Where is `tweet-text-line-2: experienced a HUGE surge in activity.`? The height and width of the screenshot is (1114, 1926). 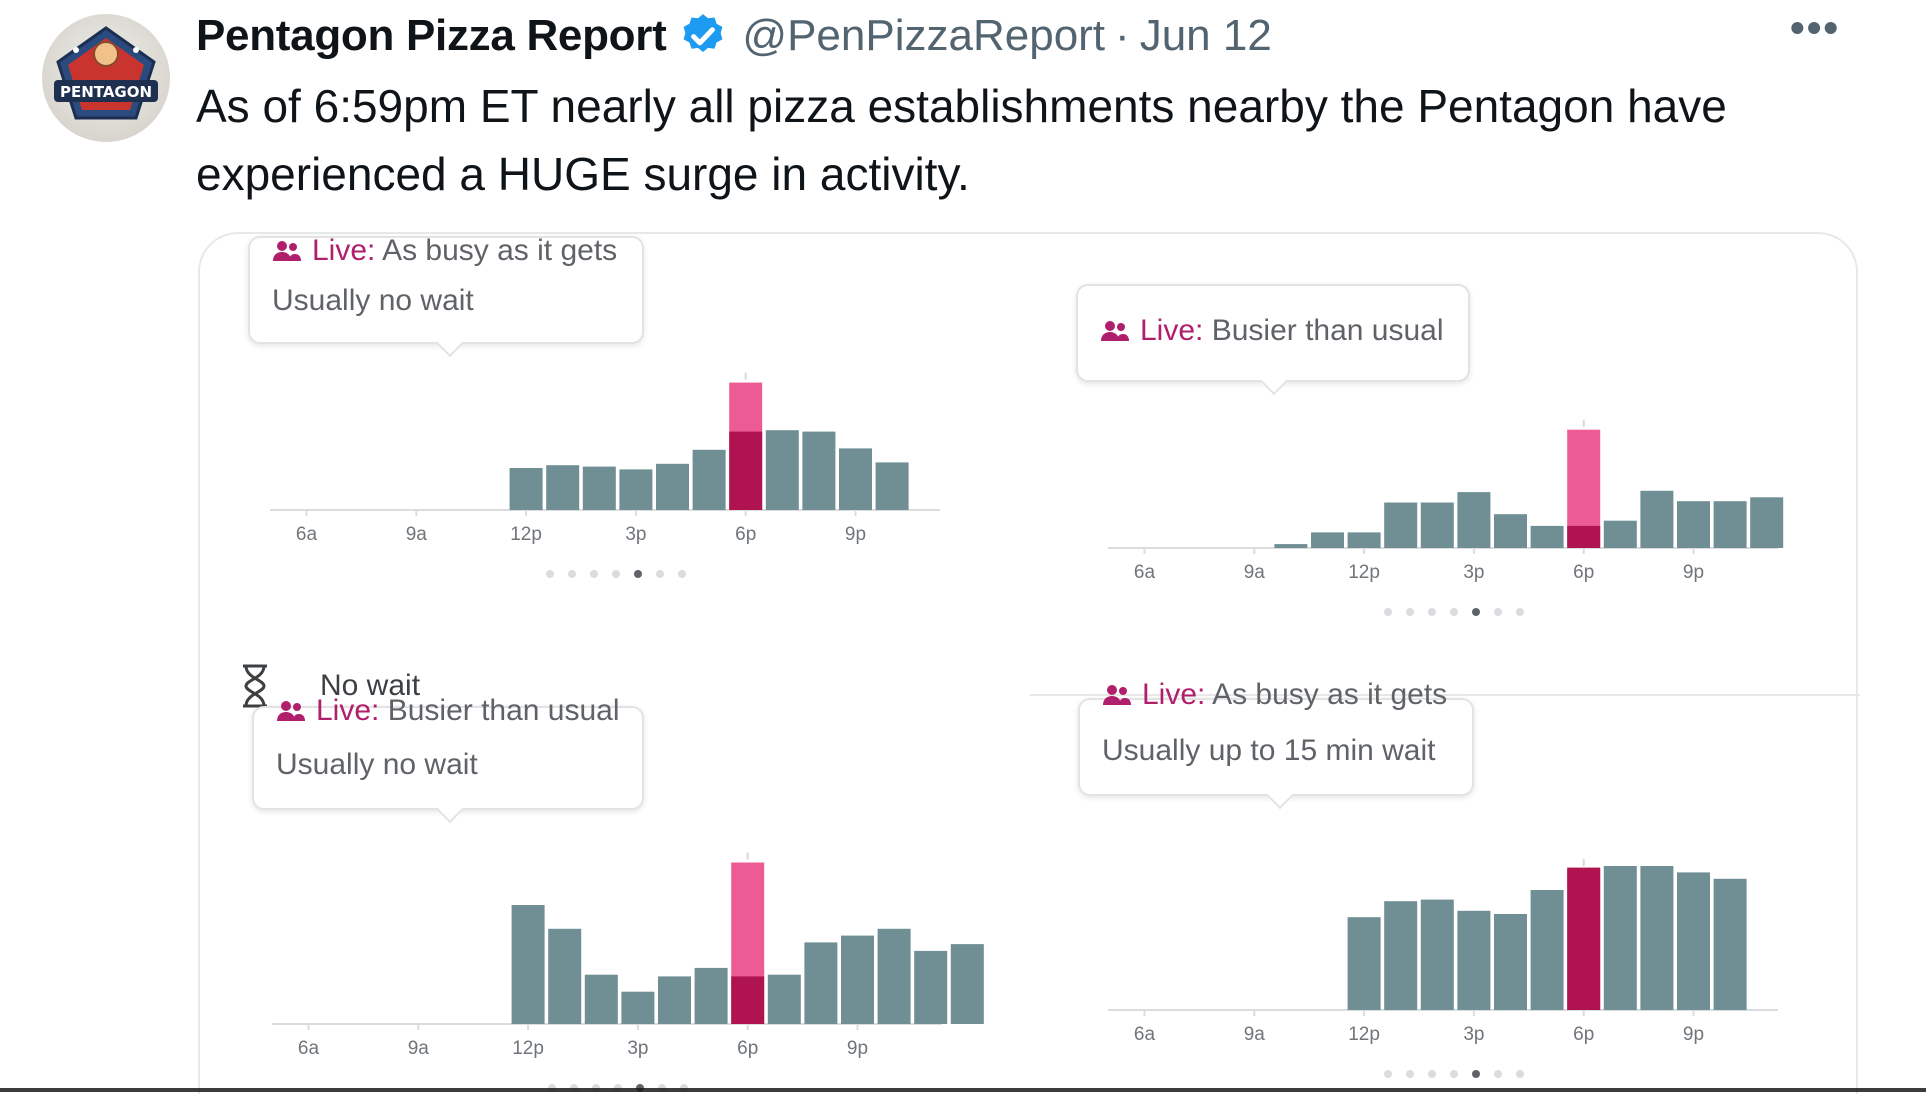
tweet-text-line-2: experienced a HUGE surge in activity. is located at coordinates (583, 174).